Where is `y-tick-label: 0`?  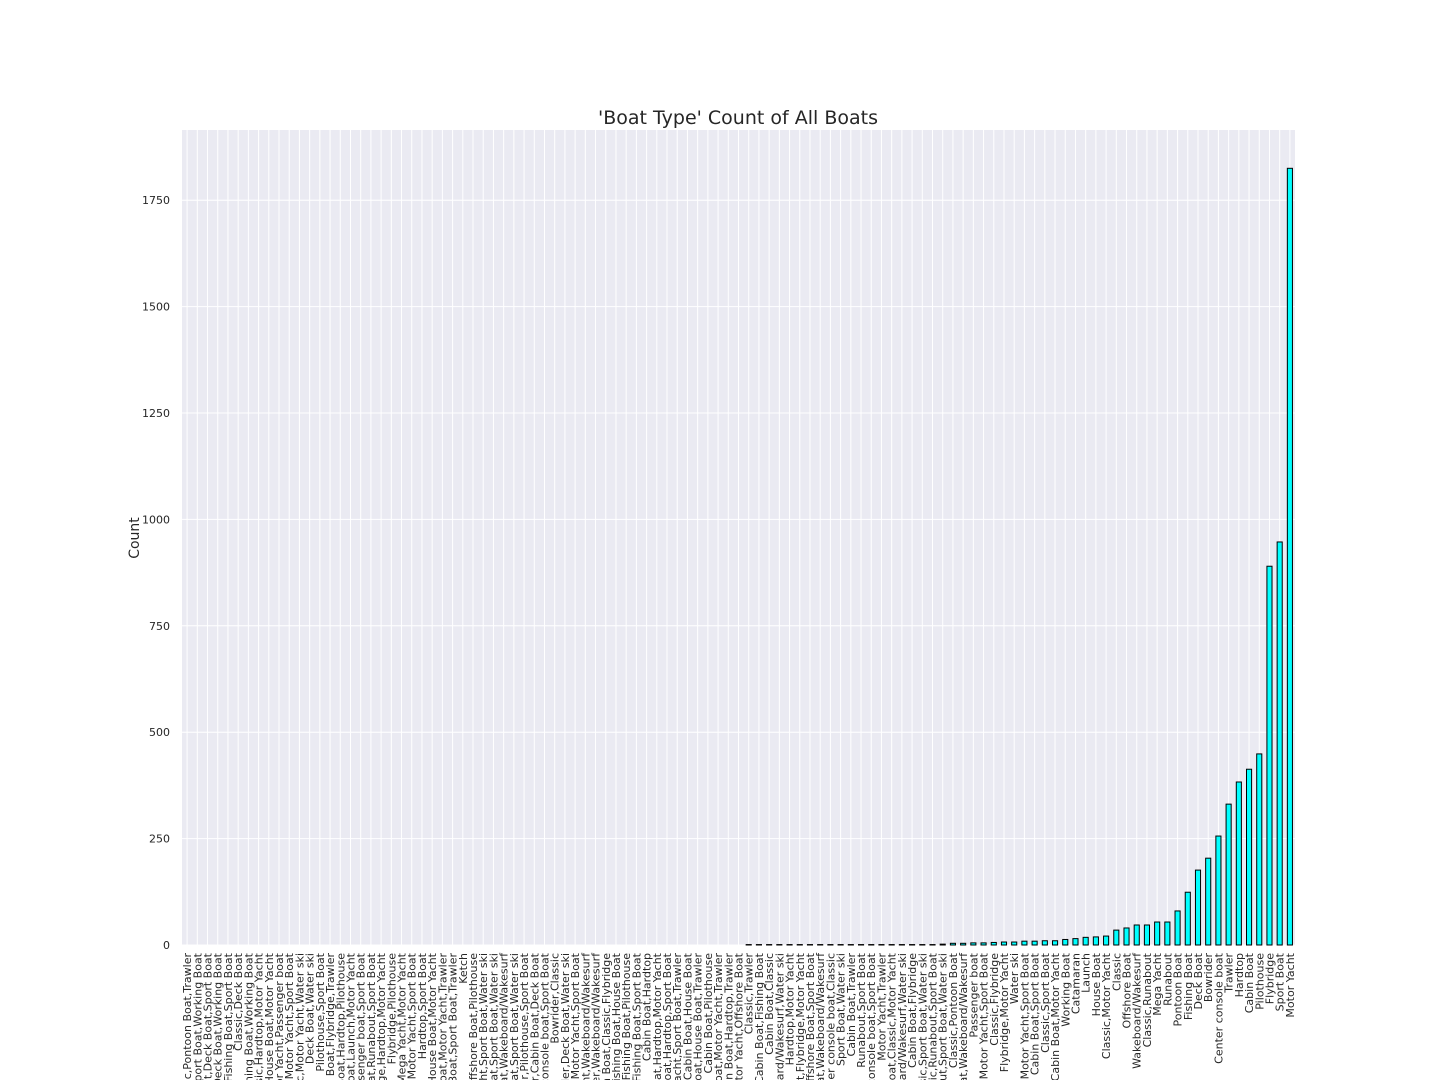 y-tick-label: 0 is located at coordinates (166, 945).